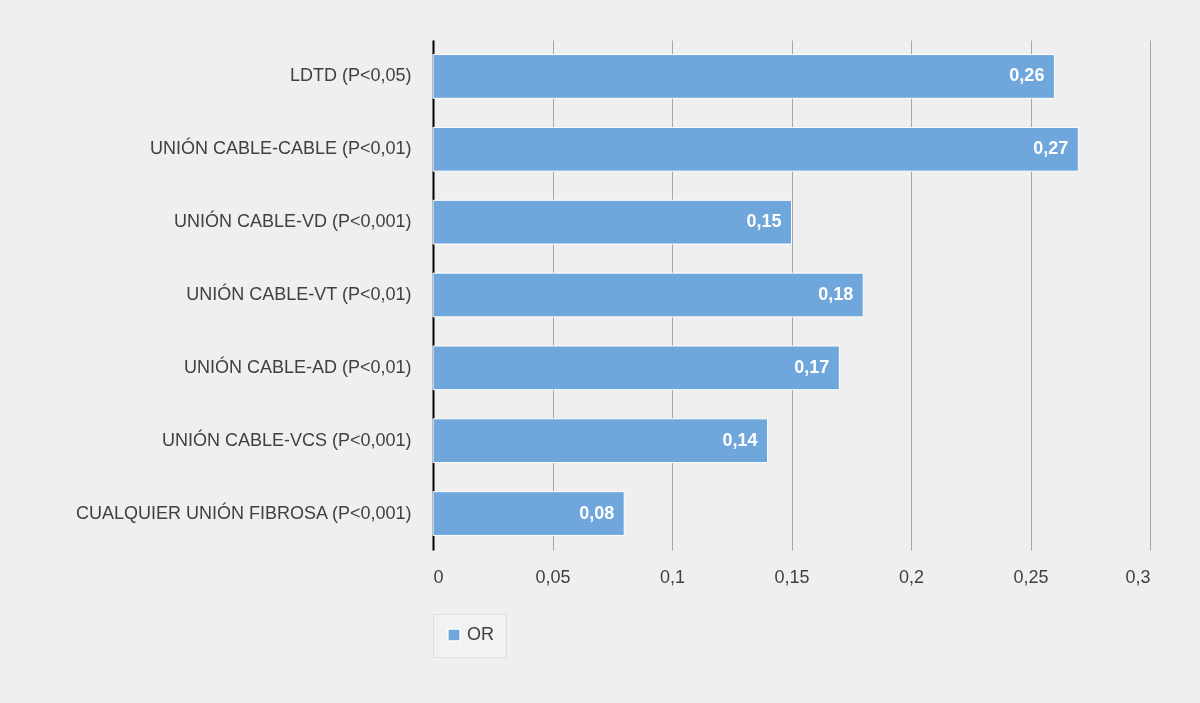  Describe the element at coordinates (299, 293) in the screenshot. I see `y-tick-label: UNIÓN CABLE-VT (P<0,01)` at that location.